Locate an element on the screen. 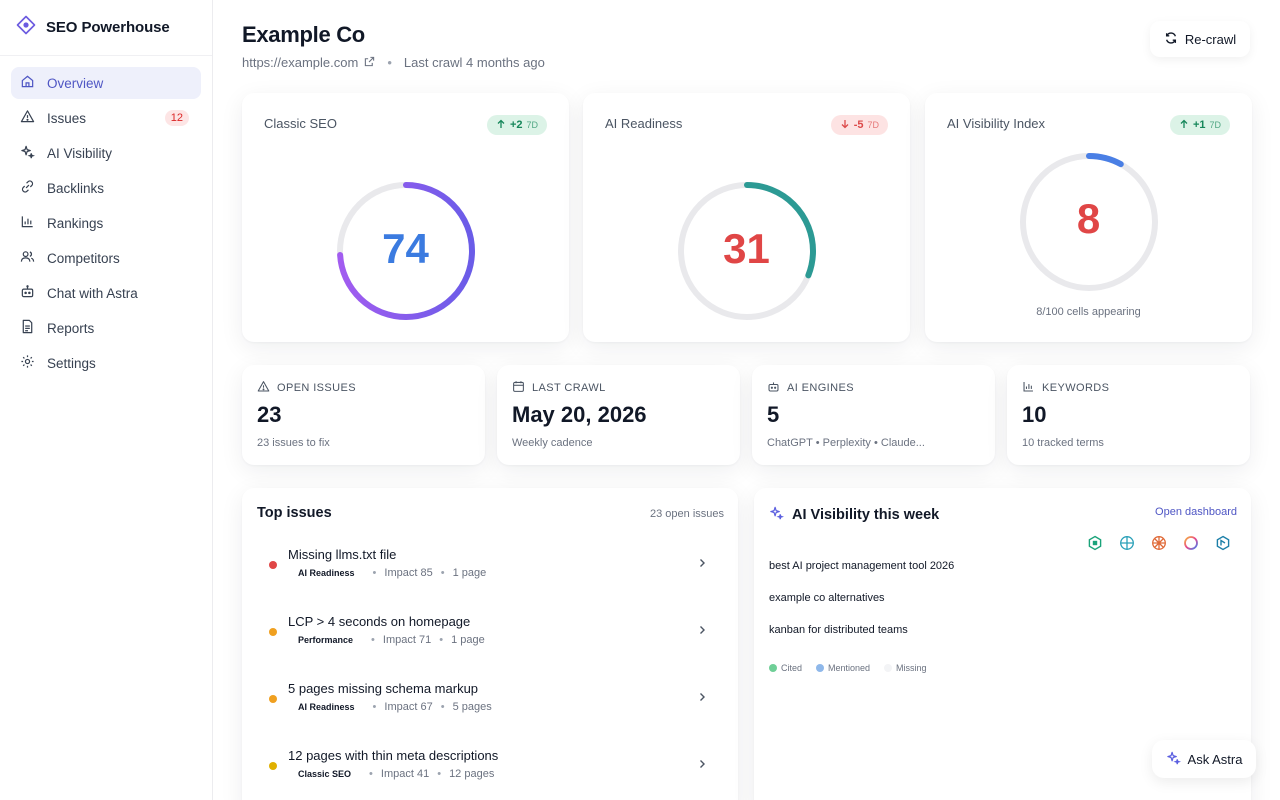 This screenshot has height=800, width=1280. panel-title-row: AI Visibility this week is located at coordinates (854, 514).